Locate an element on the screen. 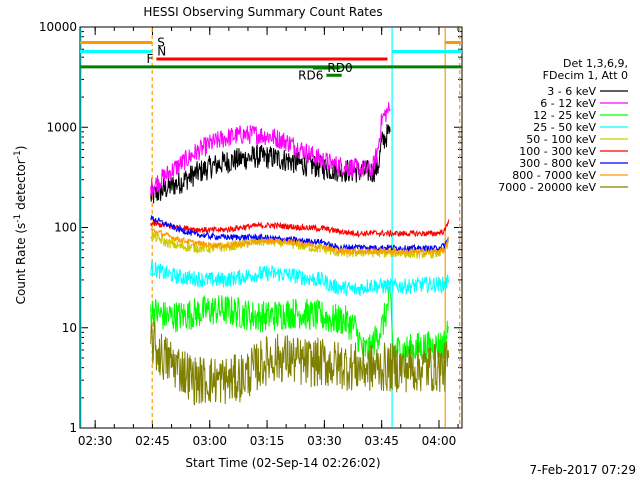  x-tick-label: 03:45 is located at coordinates (381, 441).